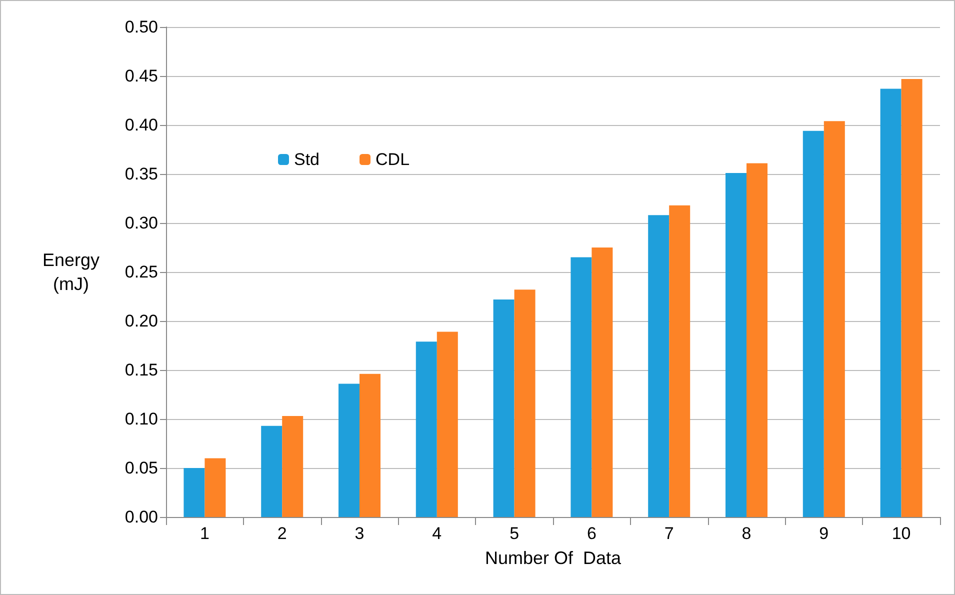  Describe the element at coordinates (141, 76) in the screenshot. I see `y-tick-label: 0.45` at that location.